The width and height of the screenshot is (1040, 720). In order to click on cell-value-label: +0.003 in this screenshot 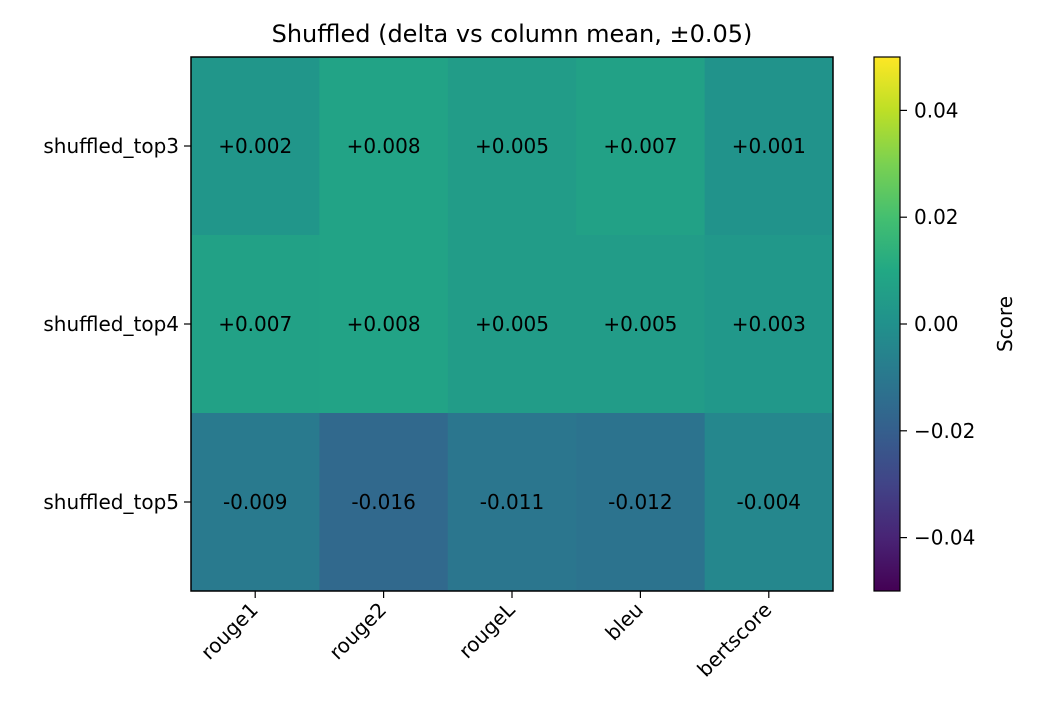, I will do `click(769, 324)`.